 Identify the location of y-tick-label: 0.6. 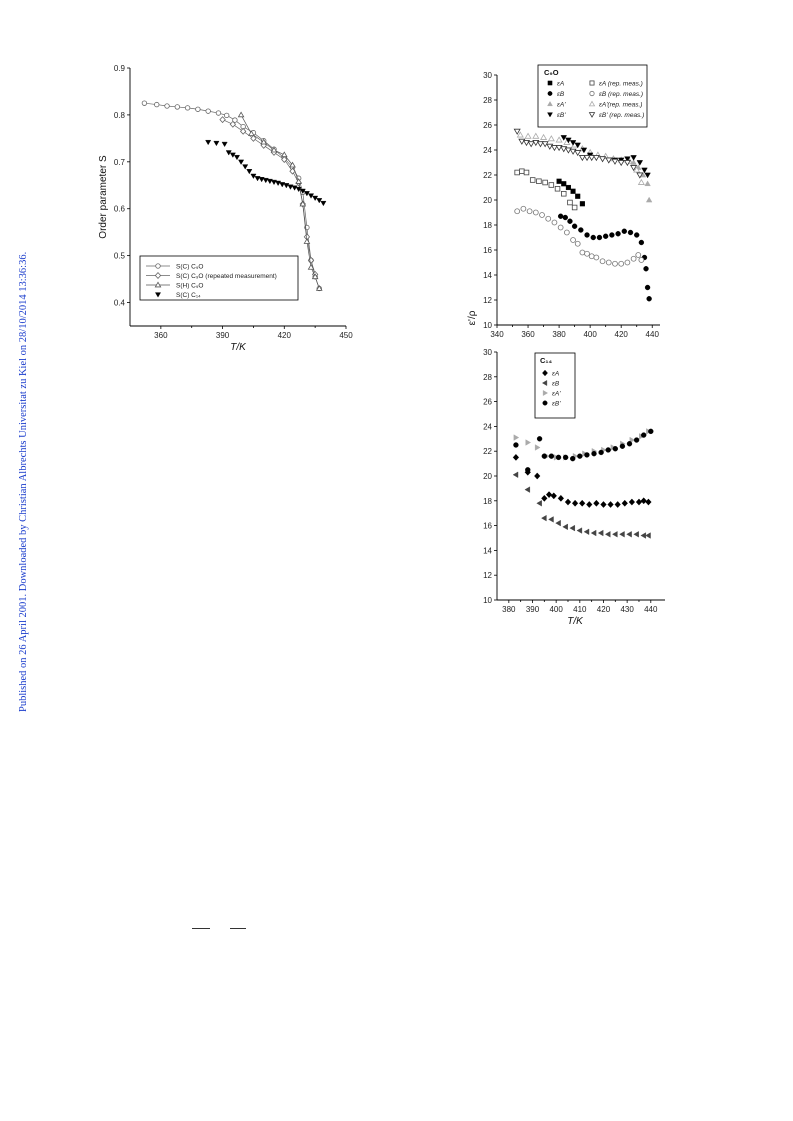
(120, 209).